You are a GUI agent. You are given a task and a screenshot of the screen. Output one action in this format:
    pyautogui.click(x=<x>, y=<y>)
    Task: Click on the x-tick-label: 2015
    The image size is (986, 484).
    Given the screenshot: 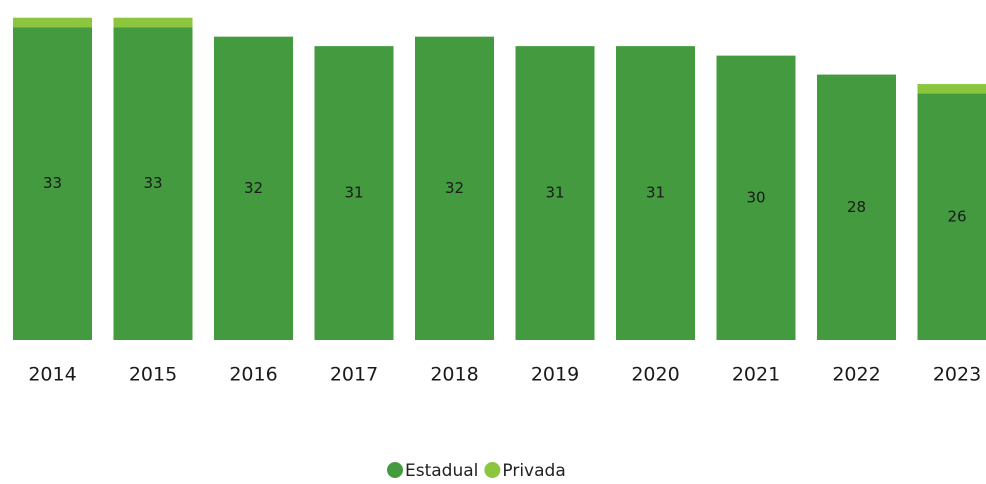 What is the action you would take?
    pyautogui.click(x=153, y=375)
    